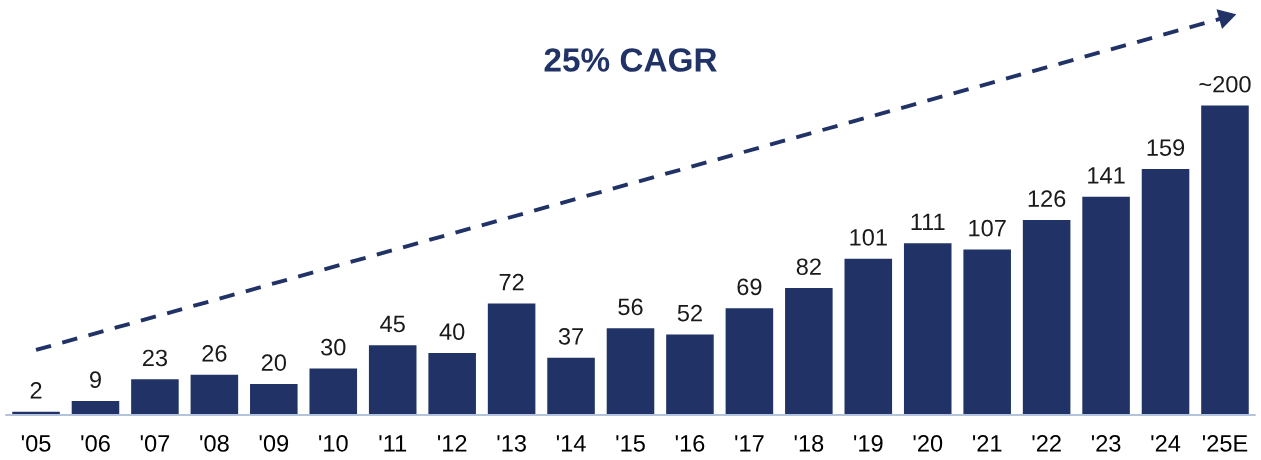 The image size is (1261, 460). Describe the element at coordinates (155, 358) in the screenshot. I see `data-label: 23` at that location.